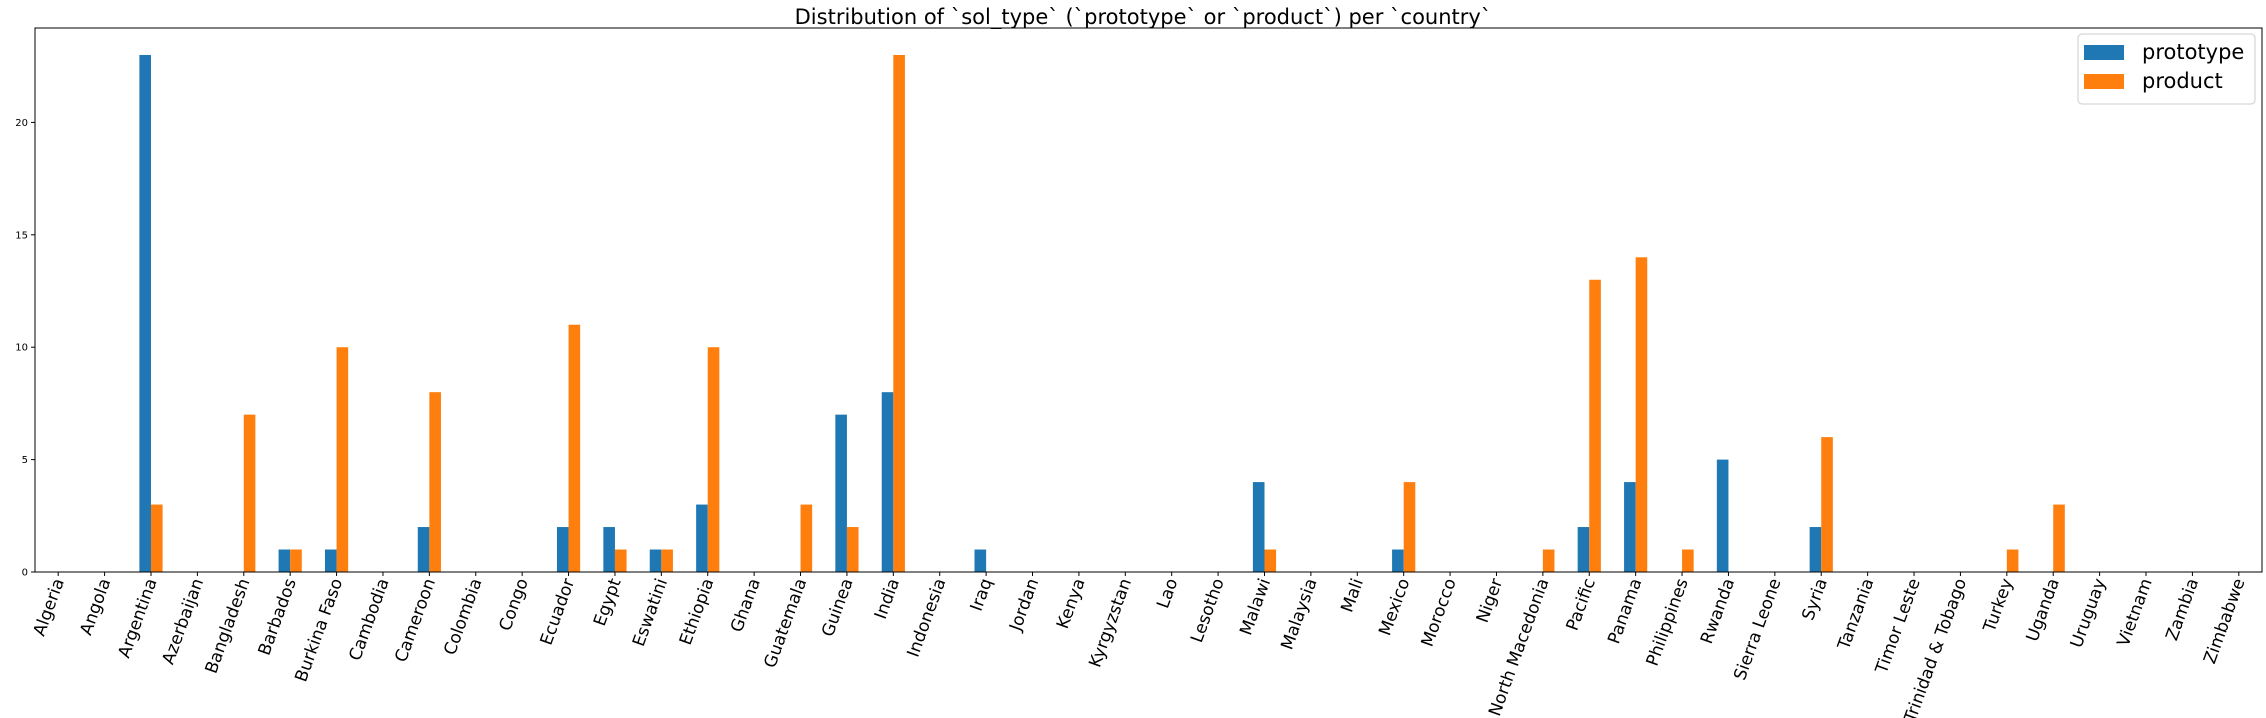 The width and height of the screenshot is (2266, 718). I want to click on x-tick-label: Iraq, so click(982, 595).